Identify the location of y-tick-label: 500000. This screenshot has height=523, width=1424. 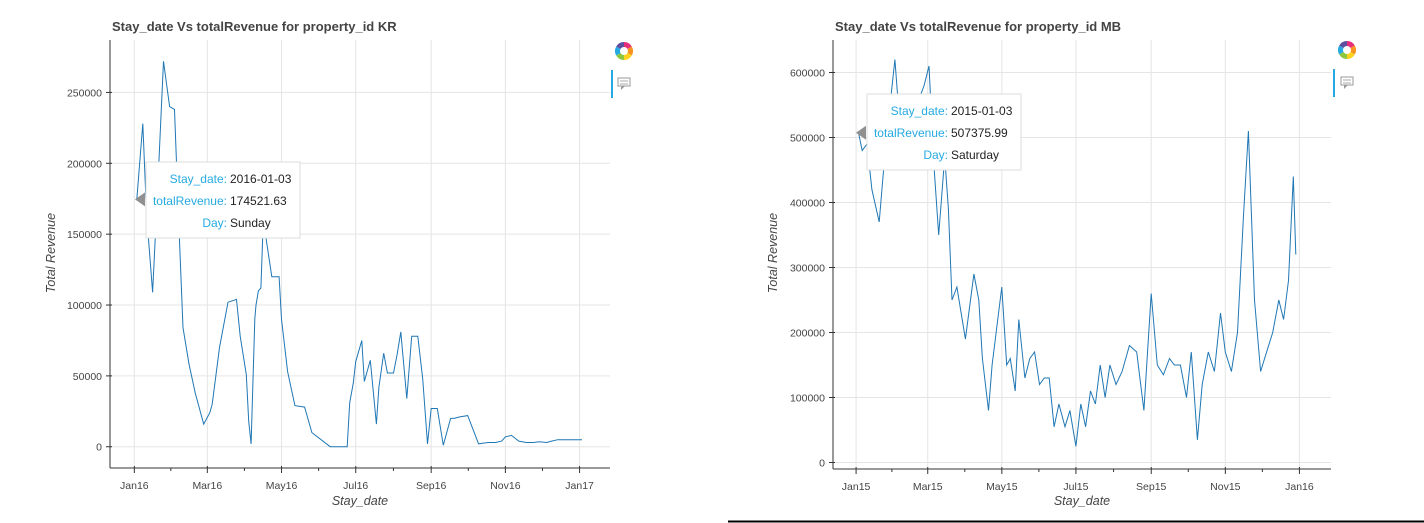
(807, 139).